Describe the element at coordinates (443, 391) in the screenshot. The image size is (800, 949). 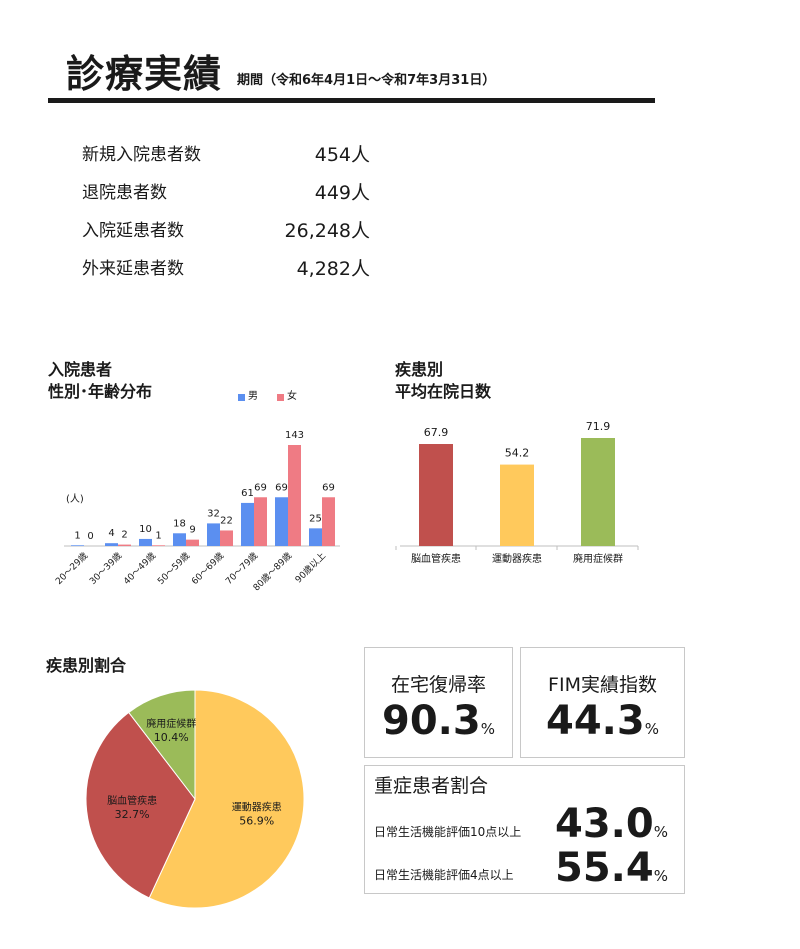
I see `los-chart-title-line2: 平均在院日数` at that location.